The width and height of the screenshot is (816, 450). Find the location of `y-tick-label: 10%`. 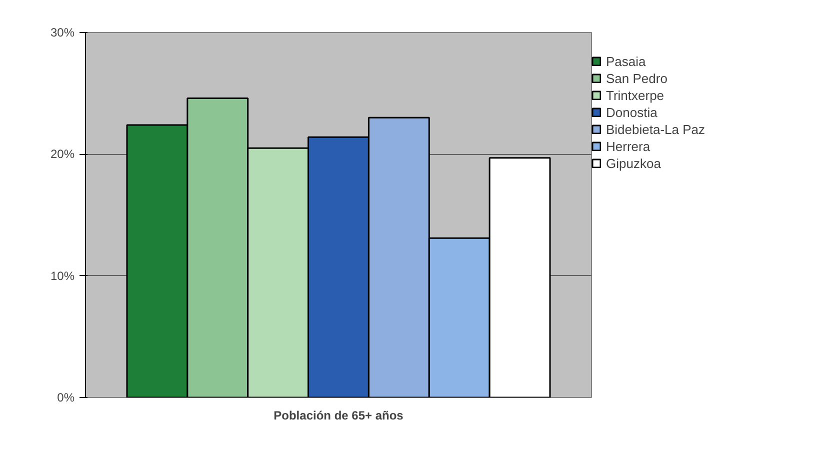

y-tick-label: 10% is located at coordinates (62, 275).